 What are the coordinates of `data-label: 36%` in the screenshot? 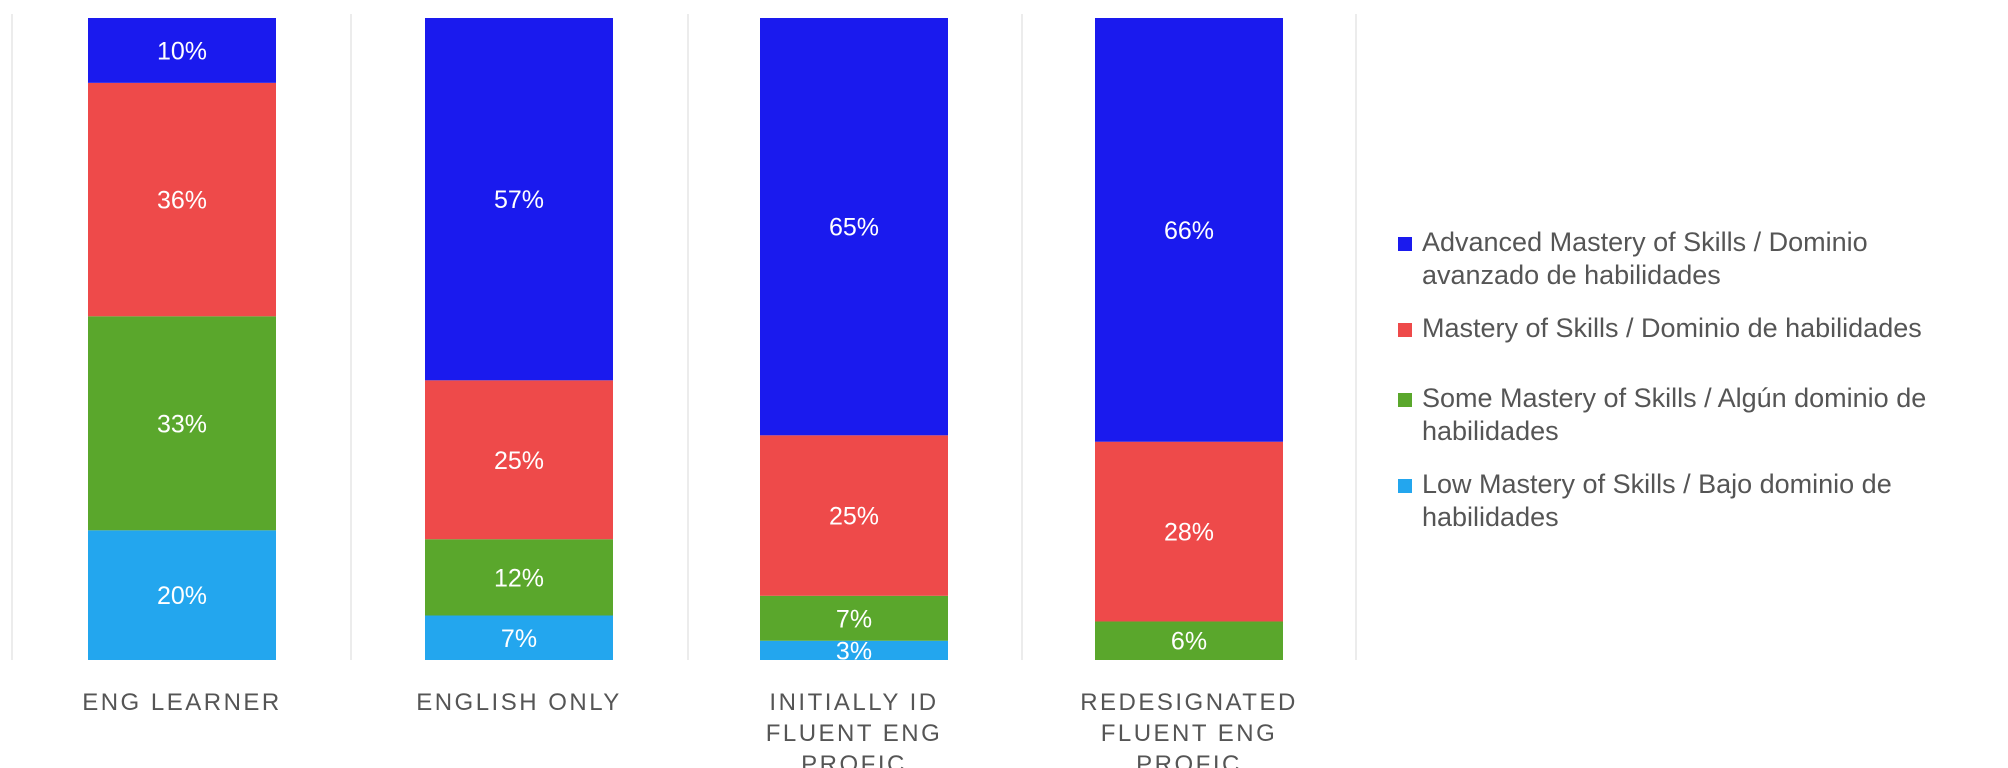 It's located at (182, 201).